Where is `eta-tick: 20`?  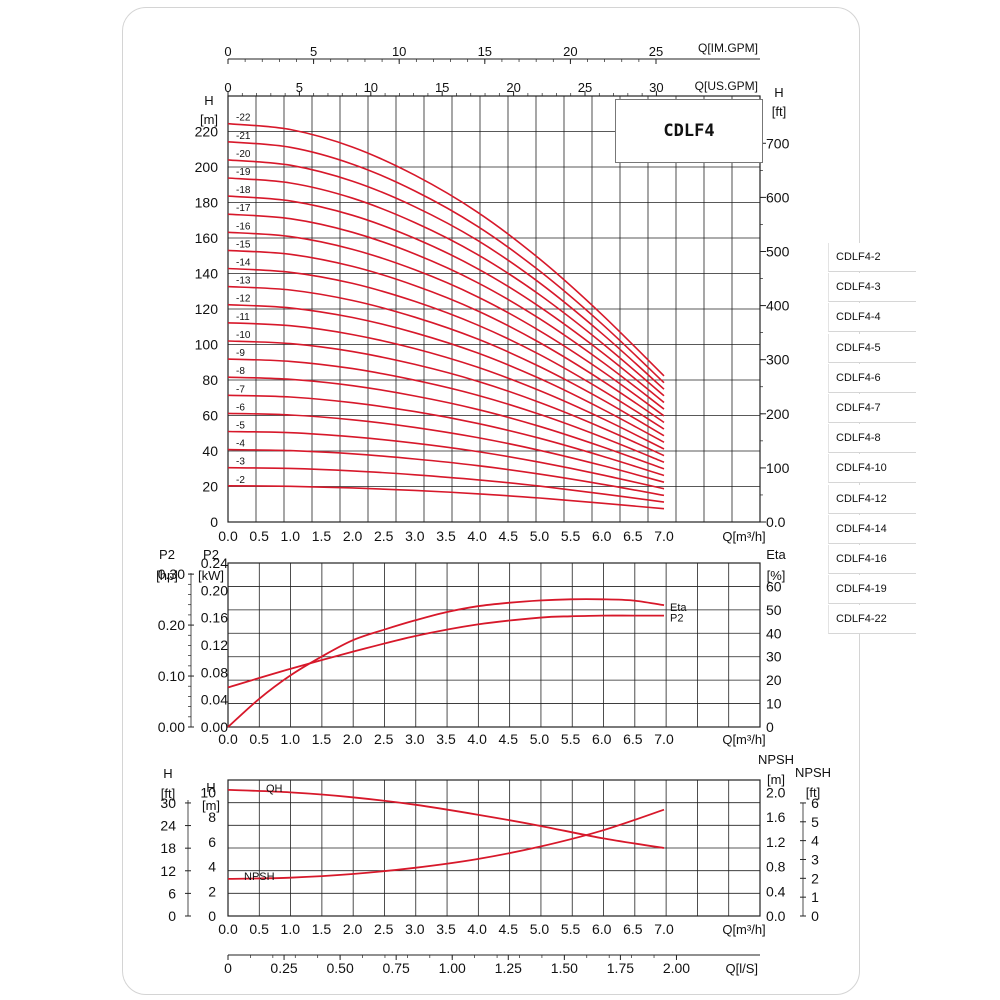 eta-tick: 20 is located at coordinates (774, 680).